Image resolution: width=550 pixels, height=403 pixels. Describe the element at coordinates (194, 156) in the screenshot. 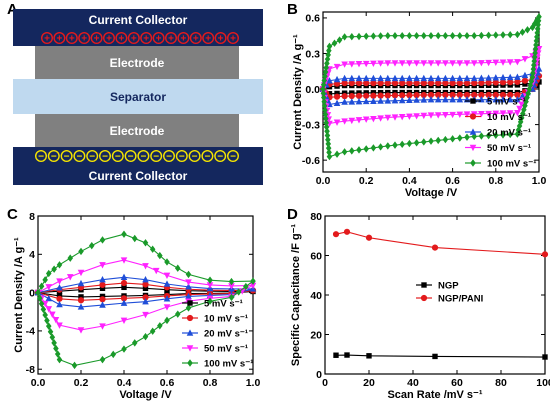

I see `minus-charge-13: −` at that location.